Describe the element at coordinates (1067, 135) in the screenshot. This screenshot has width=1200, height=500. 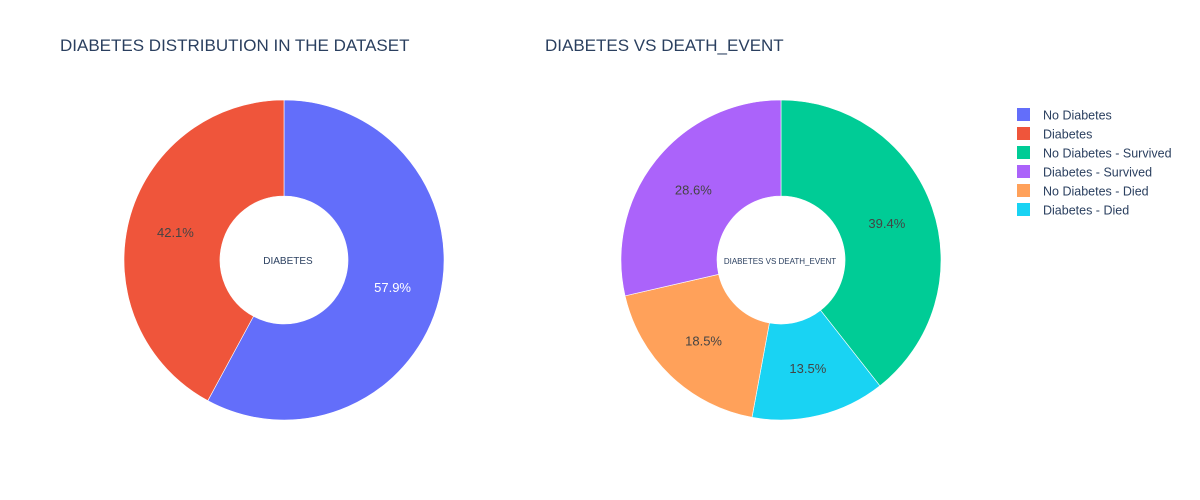
I see `legend-label: Diabetes` at that location.